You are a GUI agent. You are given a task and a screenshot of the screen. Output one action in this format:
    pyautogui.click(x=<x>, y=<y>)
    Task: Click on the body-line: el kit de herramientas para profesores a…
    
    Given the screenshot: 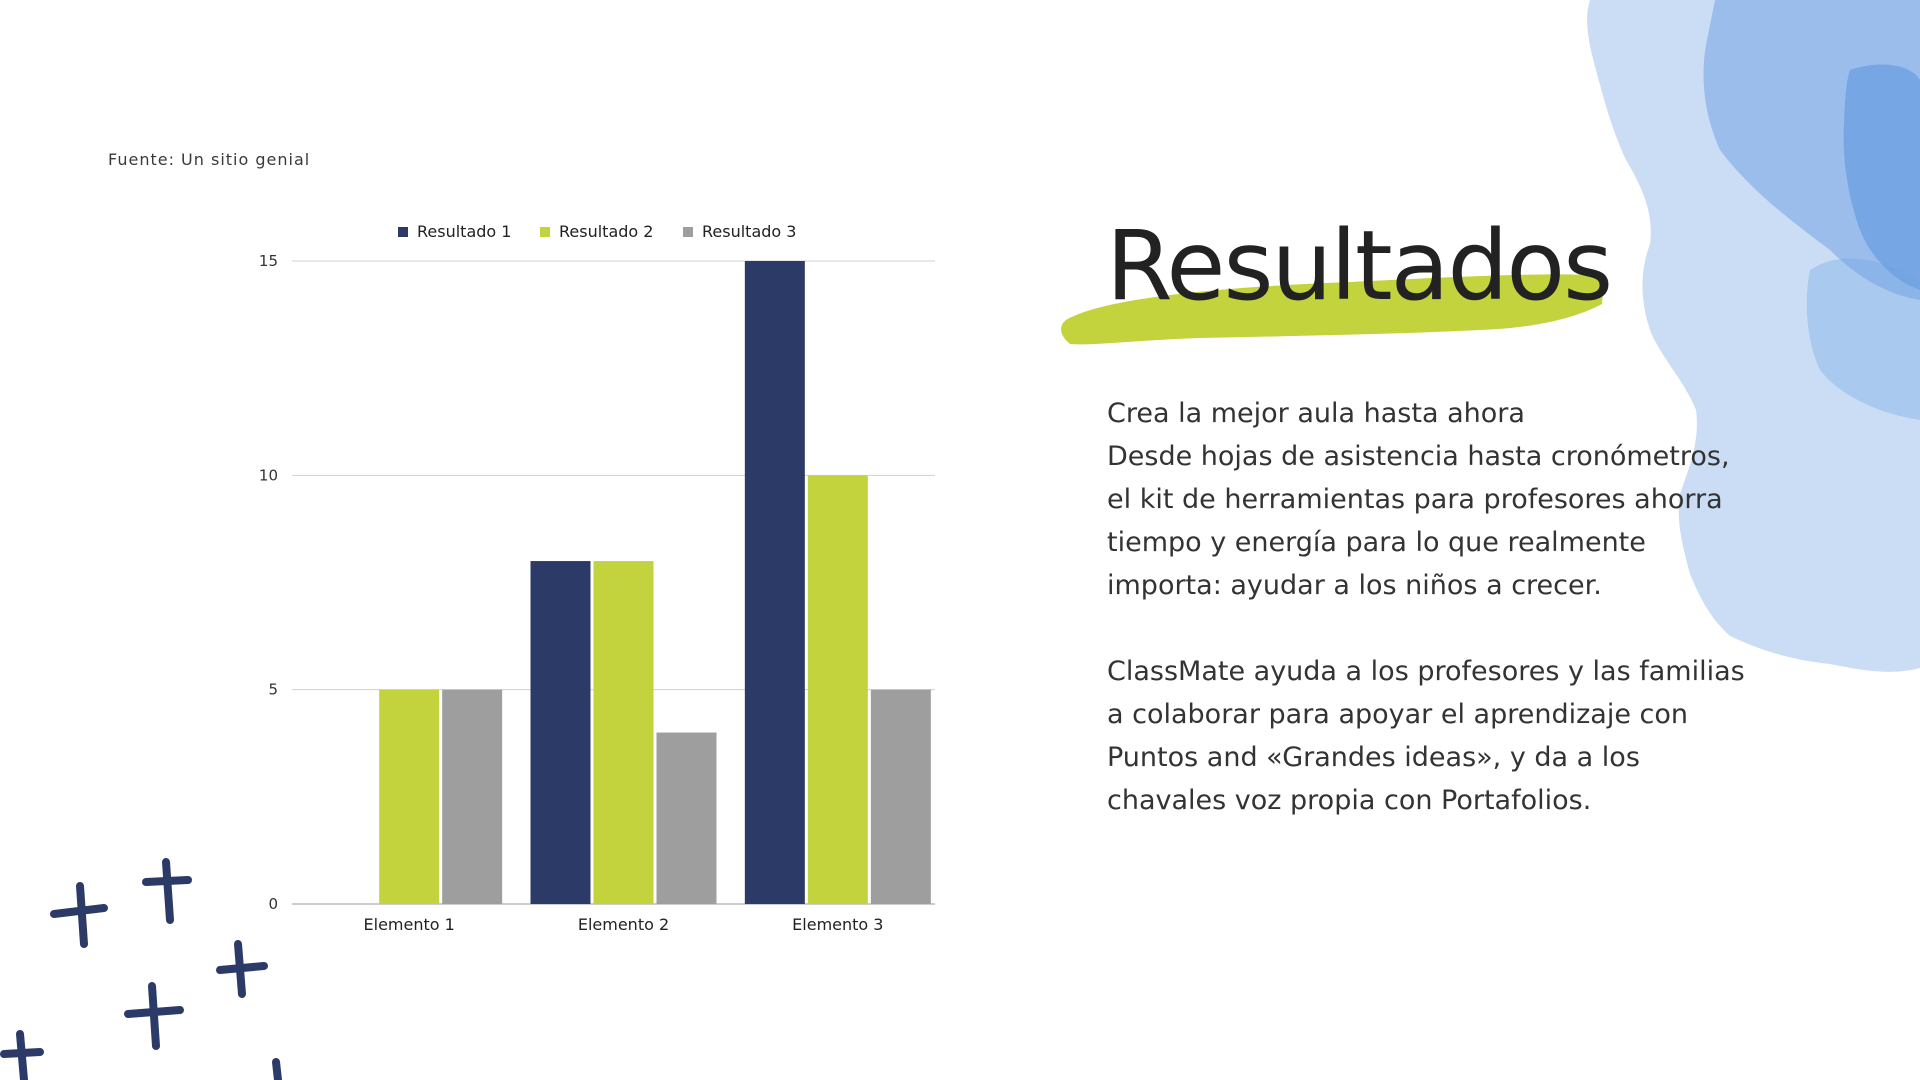 What is the action you would take?
    pyautogui.click(x=1415, y=499)
    